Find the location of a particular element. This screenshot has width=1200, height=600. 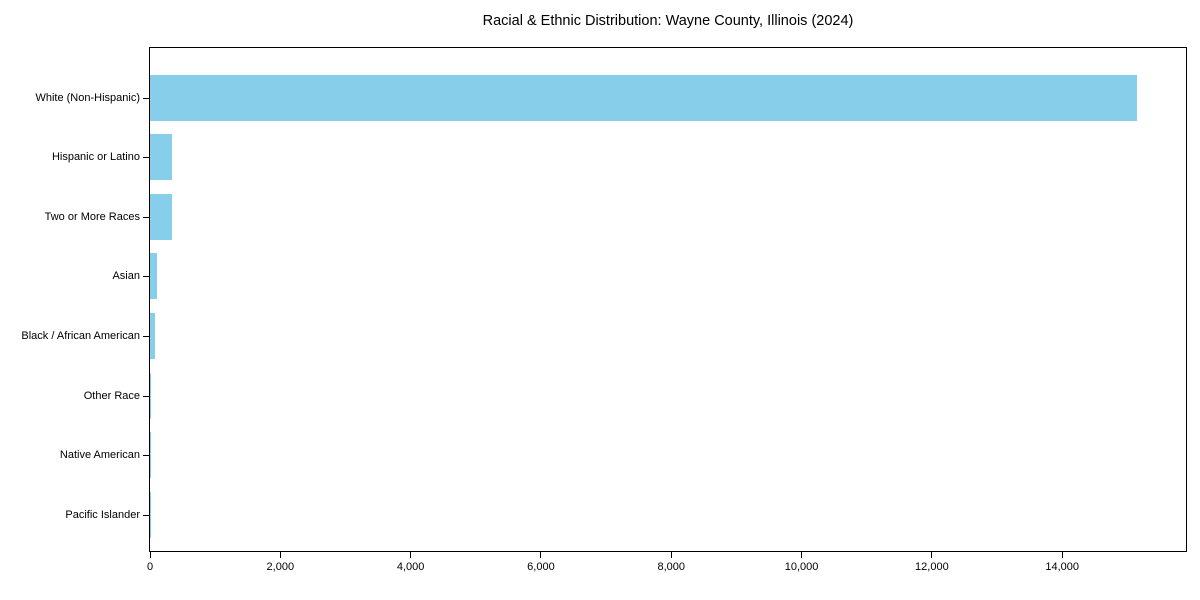

y-tick-label: Hispanic or Latino is located at coordinates (95, 157).